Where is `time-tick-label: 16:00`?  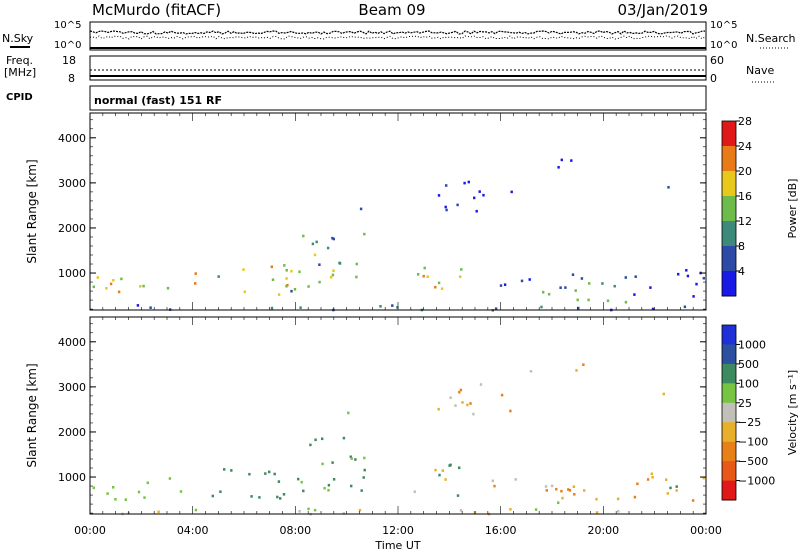
time-tick-label: 16:00 is located at coordinates (501, 530).